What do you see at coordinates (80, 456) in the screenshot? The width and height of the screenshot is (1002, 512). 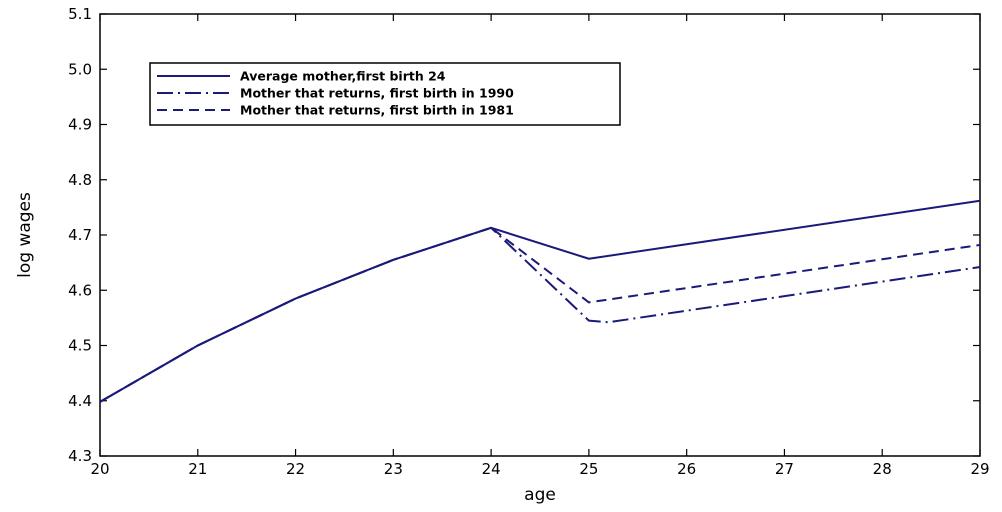 I see `y-tick-label: 4.3` at bounding box center [80, 456].